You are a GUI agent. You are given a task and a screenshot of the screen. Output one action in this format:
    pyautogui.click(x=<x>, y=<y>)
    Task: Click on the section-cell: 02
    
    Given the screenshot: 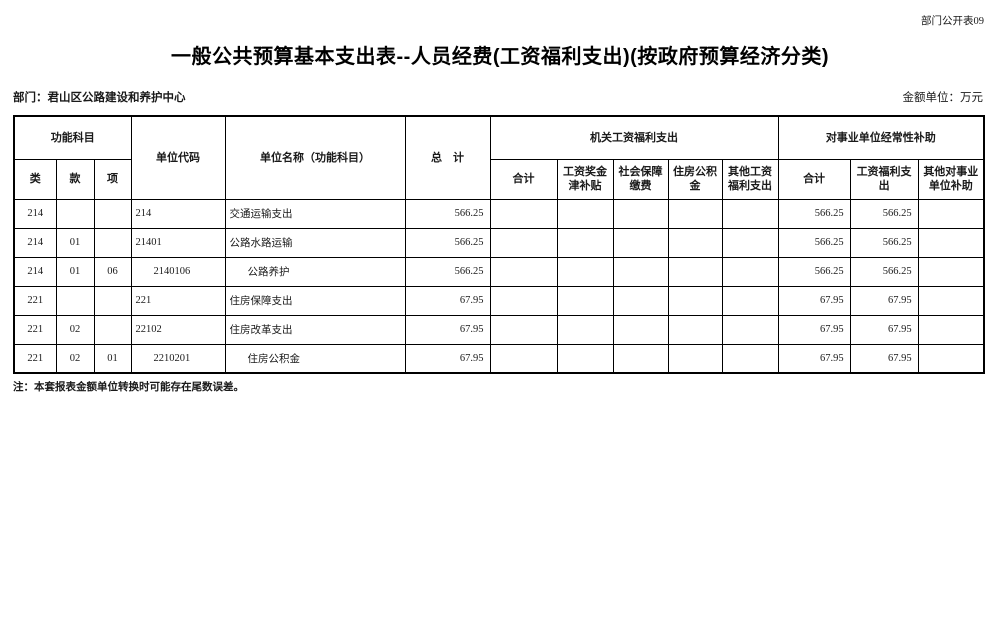 What is the action you would take?
    pyautogui.click(x=75, y=329)
    